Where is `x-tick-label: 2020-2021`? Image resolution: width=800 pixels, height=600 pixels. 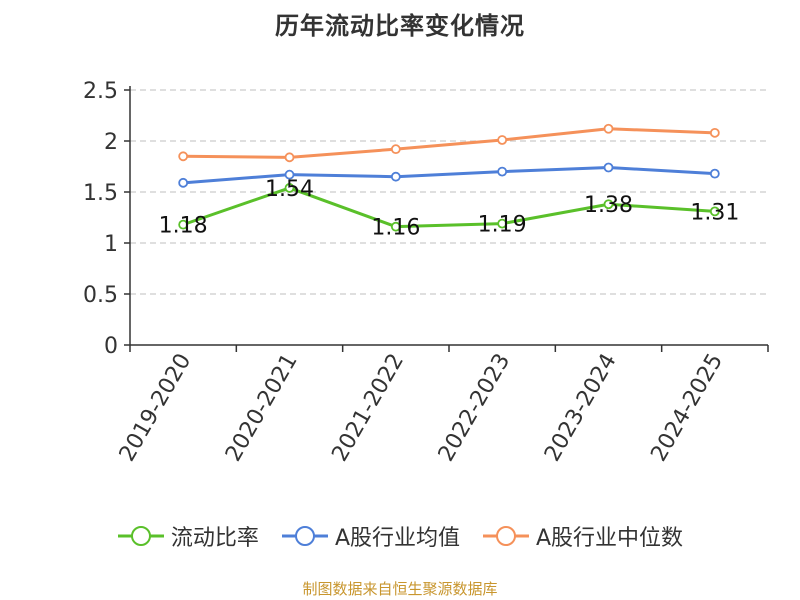
x-tick-label: 2020-2021 is located at coordinates (262, 408).